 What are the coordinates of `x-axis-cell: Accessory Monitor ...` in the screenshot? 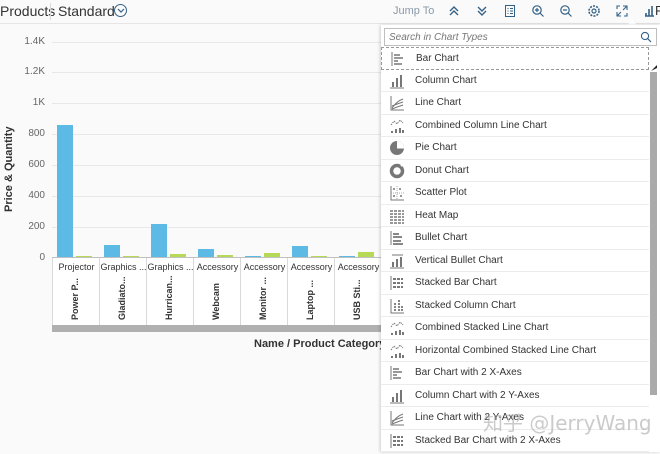 It's located at (263, 291).